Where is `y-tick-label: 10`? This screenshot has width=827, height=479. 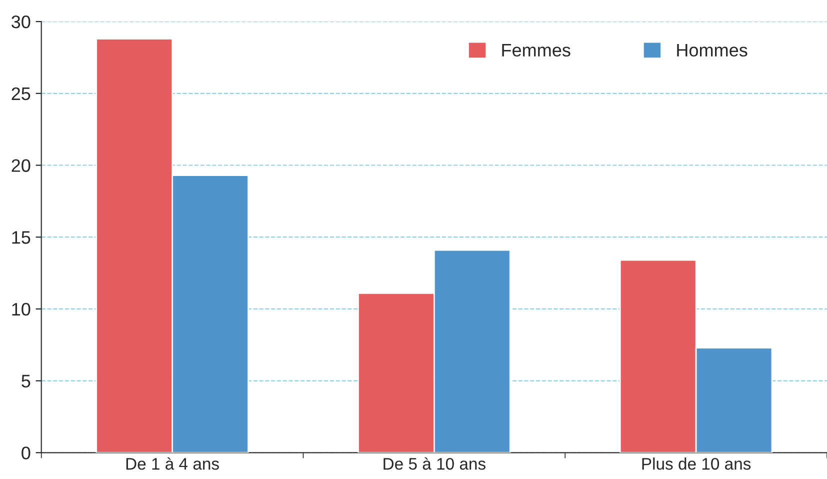 y-tick-label: 10 is located at coordinates (21, 309).